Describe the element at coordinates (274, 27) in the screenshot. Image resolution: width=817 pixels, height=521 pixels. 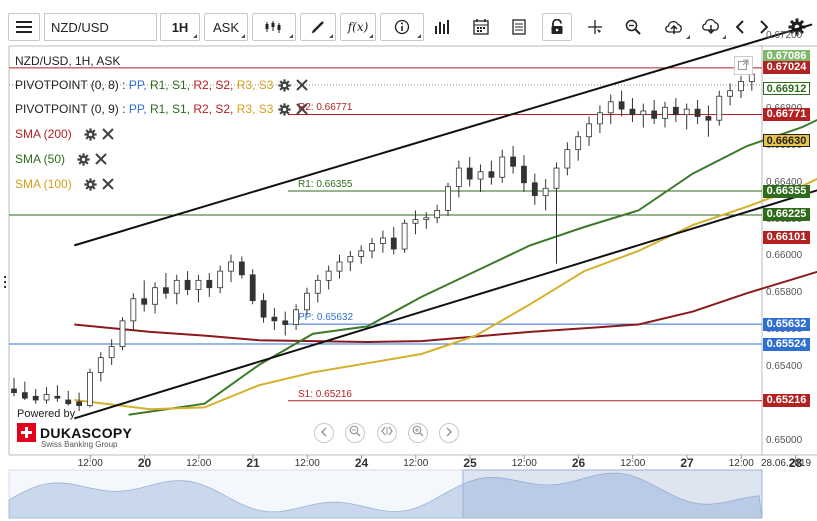
I see `chart-type-button` at that location.